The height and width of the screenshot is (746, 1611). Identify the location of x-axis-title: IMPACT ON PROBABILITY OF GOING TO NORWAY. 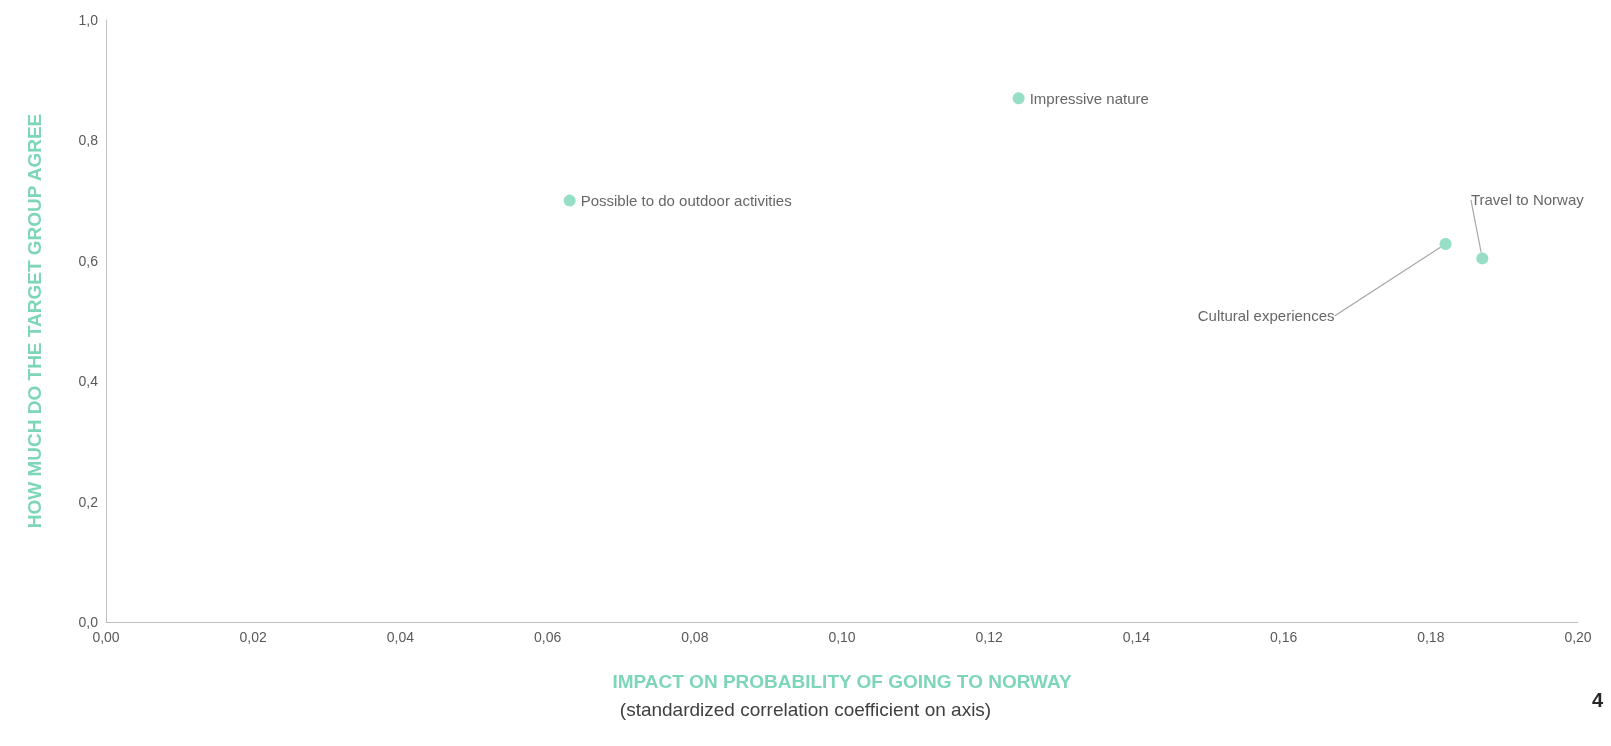
(842, 681).